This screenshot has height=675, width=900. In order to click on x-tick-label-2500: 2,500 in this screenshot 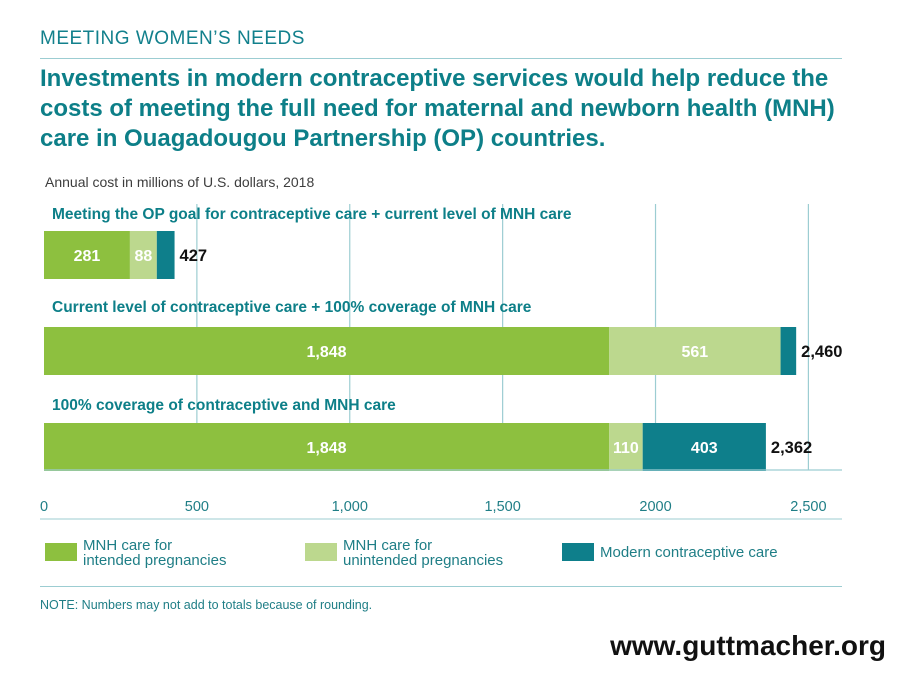, I will do `click(808, 507)`.